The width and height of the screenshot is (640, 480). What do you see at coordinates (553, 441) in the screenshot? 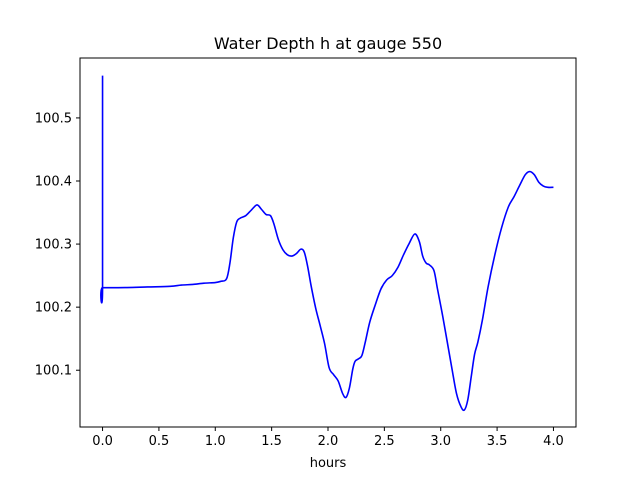
I see `x-tick-label: 4.0` at bounding box center [553, 441].